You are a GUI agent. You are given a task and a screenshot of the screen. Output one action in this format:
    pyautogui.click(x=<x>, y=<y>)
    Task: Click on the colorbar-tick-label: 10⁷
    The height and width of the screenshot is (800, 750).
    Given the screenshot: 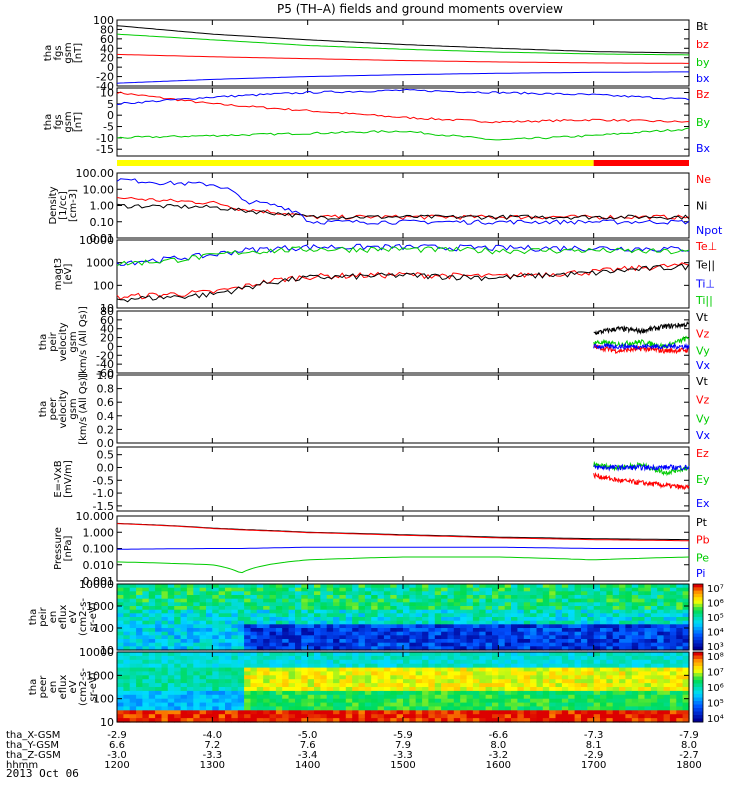 What is the action you would take?
    pyautogui.click(x=715, y=673)
    